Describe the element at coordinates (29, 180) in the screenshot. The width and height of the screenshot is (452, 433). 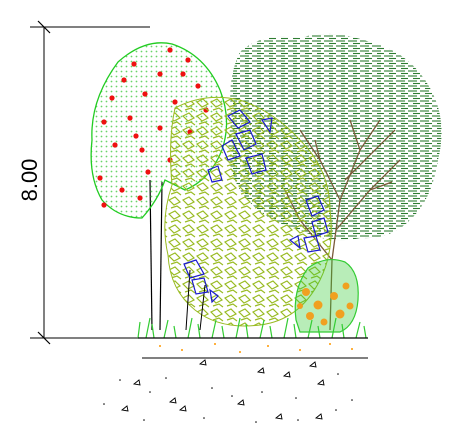
I see `height-dimension-label: 8.00` at that location.